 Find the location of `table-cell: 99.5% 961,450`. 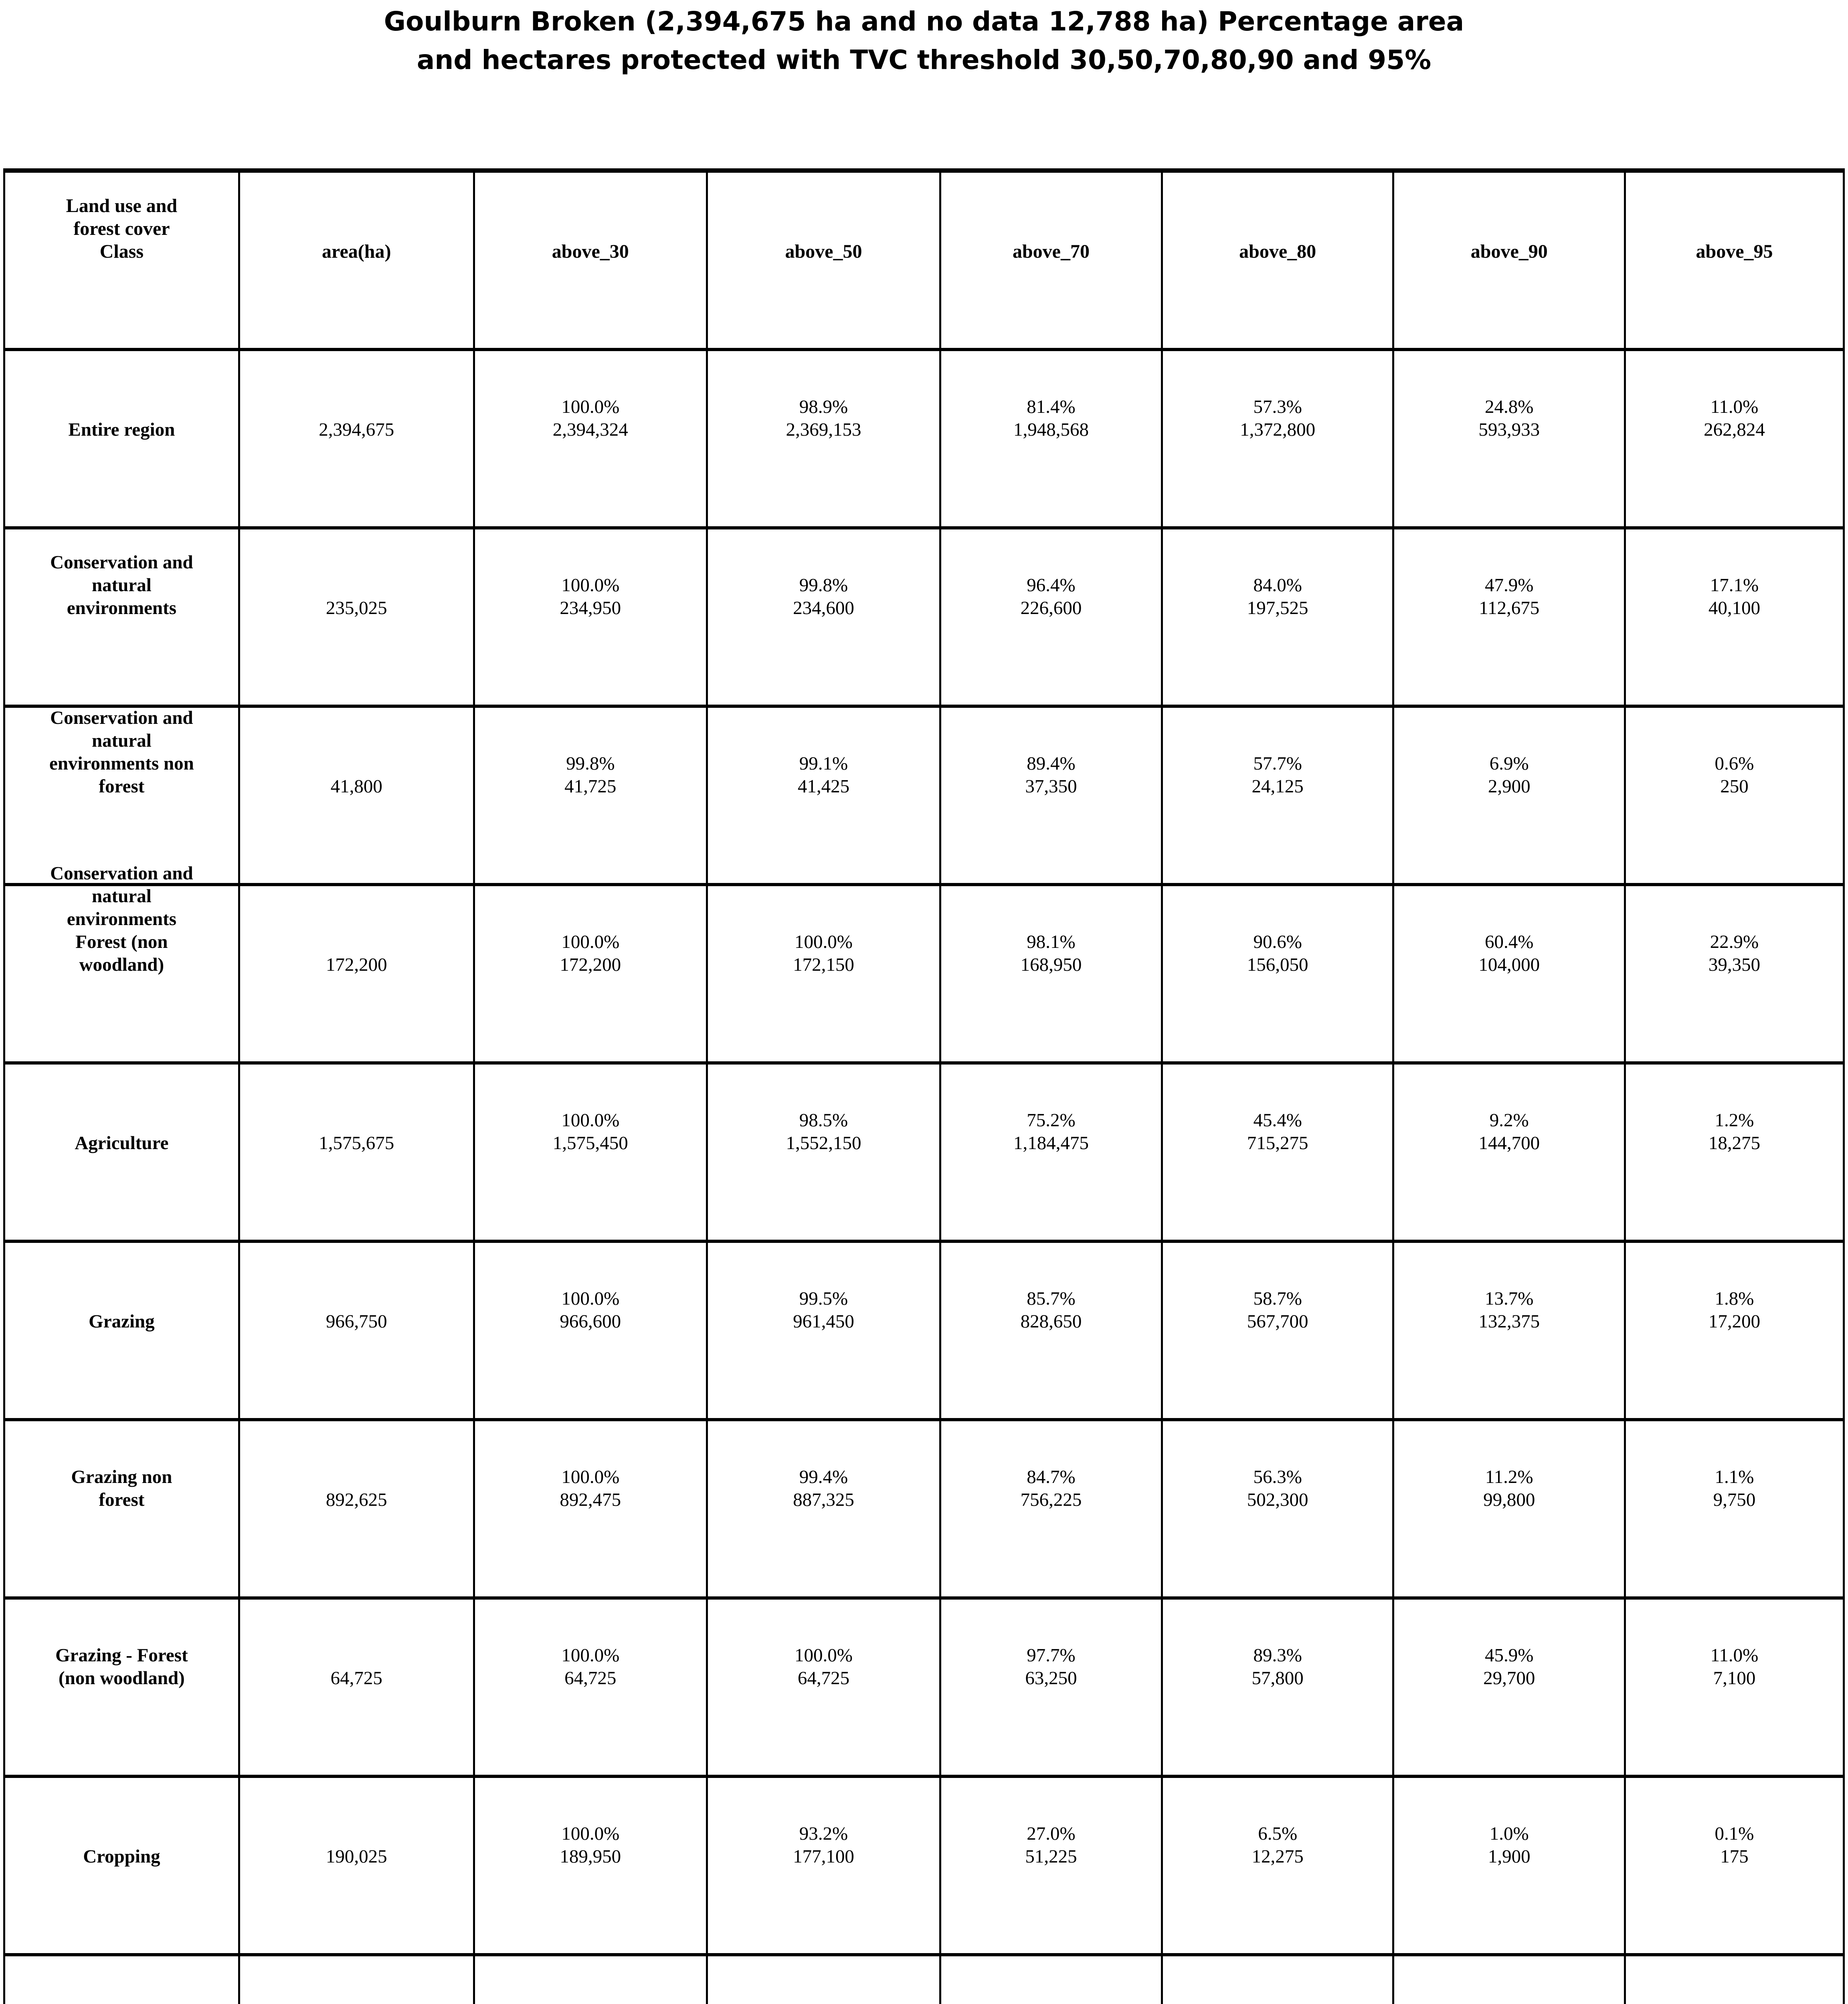

table-cell: 99.5% 961,450 is located at coordinates (825, 1331).